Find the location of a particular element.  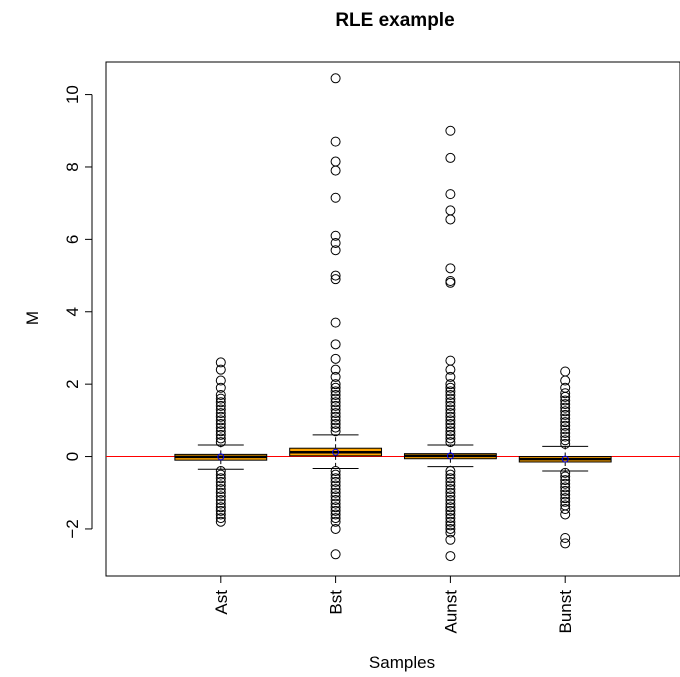

x-axis-label: Samples is located at coordinates (402, 662).